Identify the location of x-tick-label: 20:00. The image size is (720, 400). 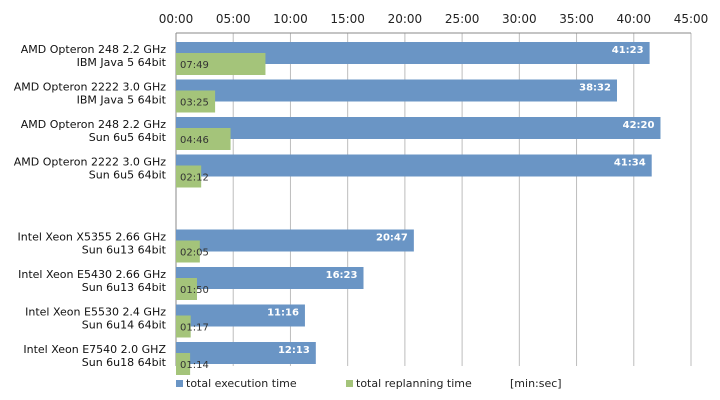
(405, 19).